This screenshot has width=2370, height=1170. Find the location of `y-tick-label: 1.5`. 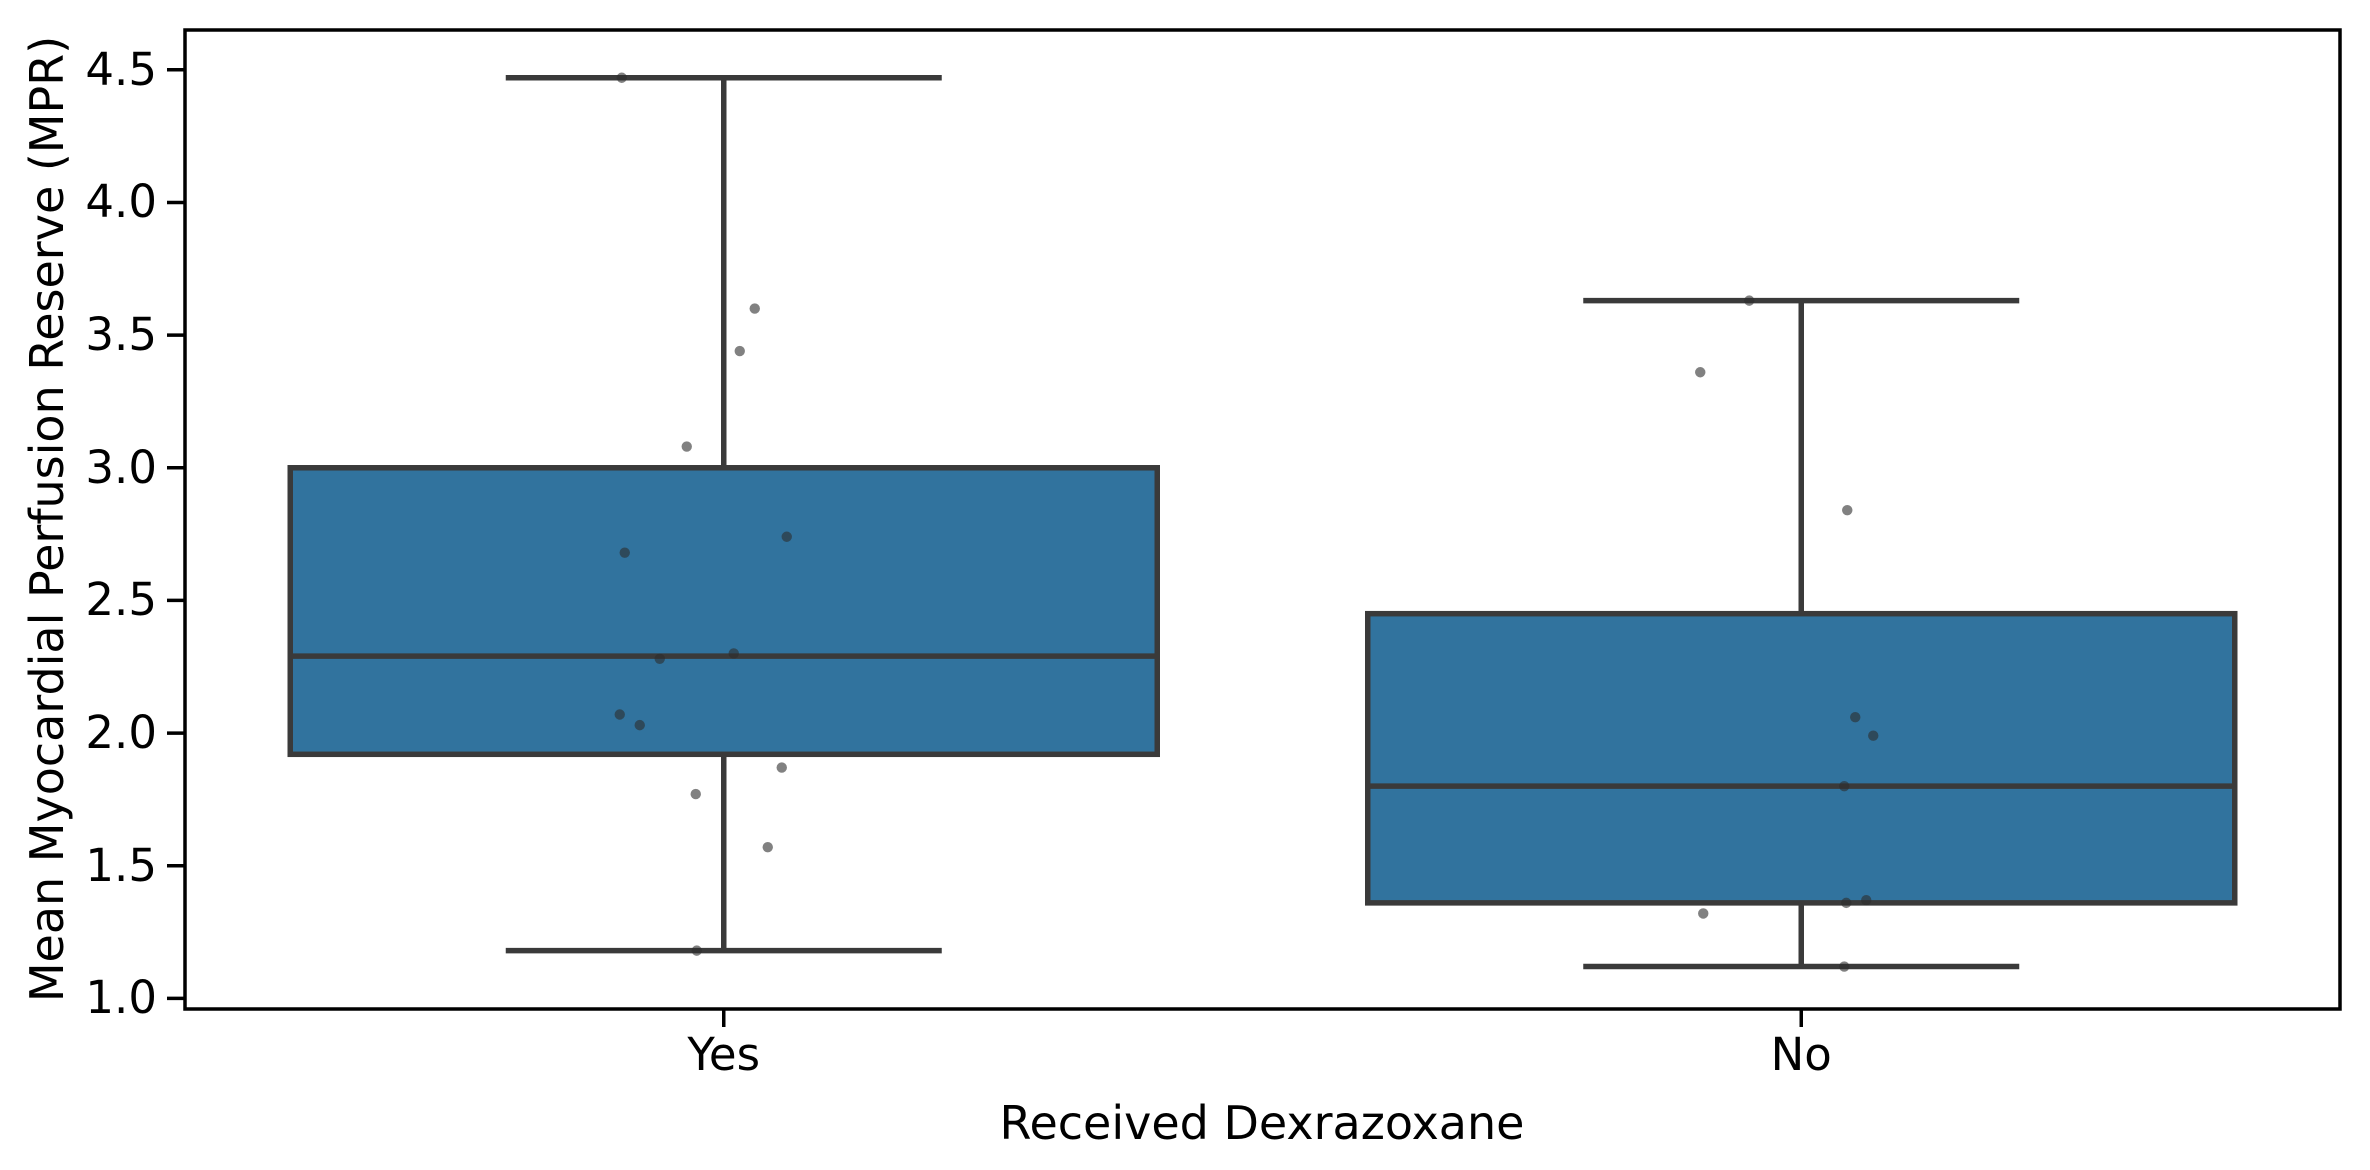

y-tick-label: 1.5 is located at coordinates (121, 865).